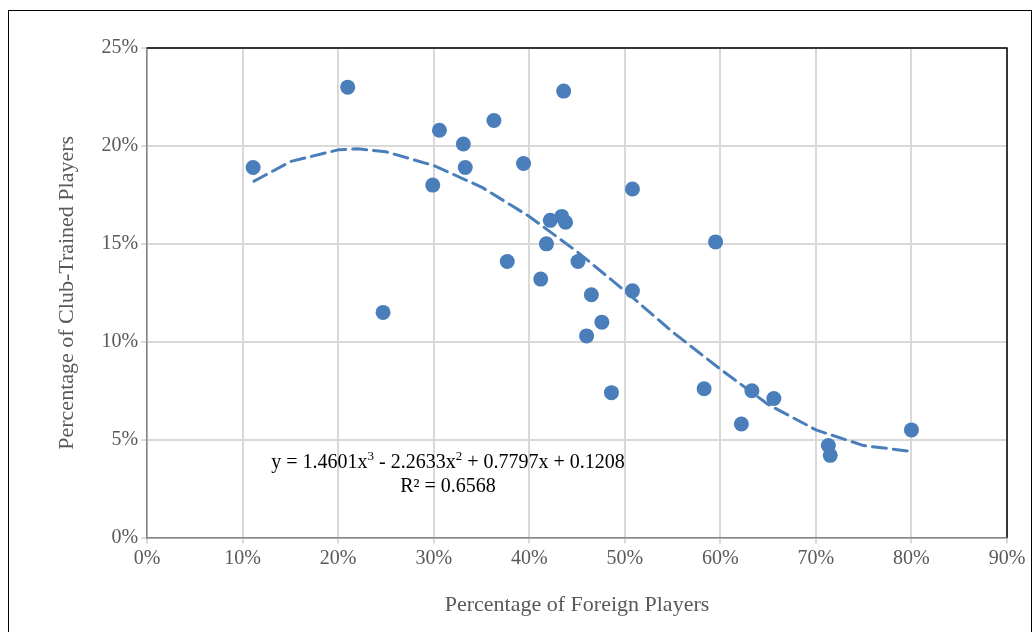 The width and height of the screenshot is (1035, 632). Describe the element at coordinates (120, 144) in the screenshot. I see `y-tick-label: 20%` at that location.